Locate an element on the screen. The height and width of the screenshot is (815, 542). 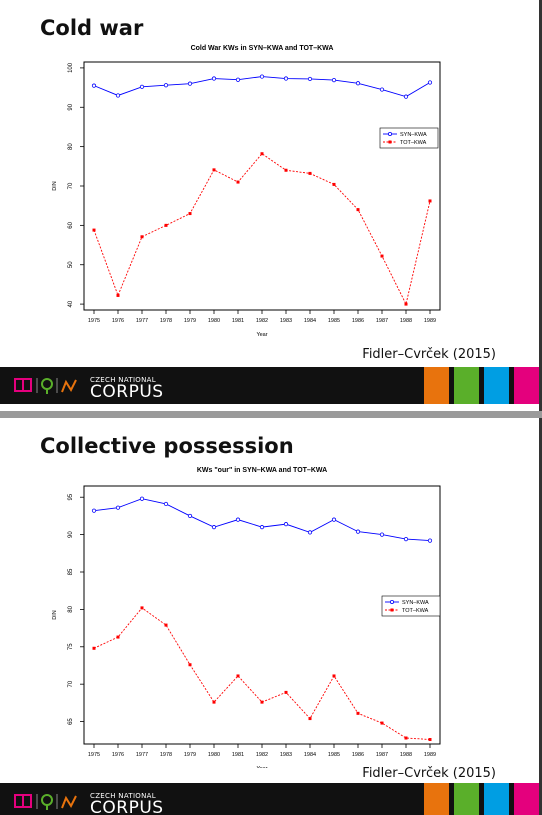
x-tick-label: 1977 is located at coordinates (142, 755).